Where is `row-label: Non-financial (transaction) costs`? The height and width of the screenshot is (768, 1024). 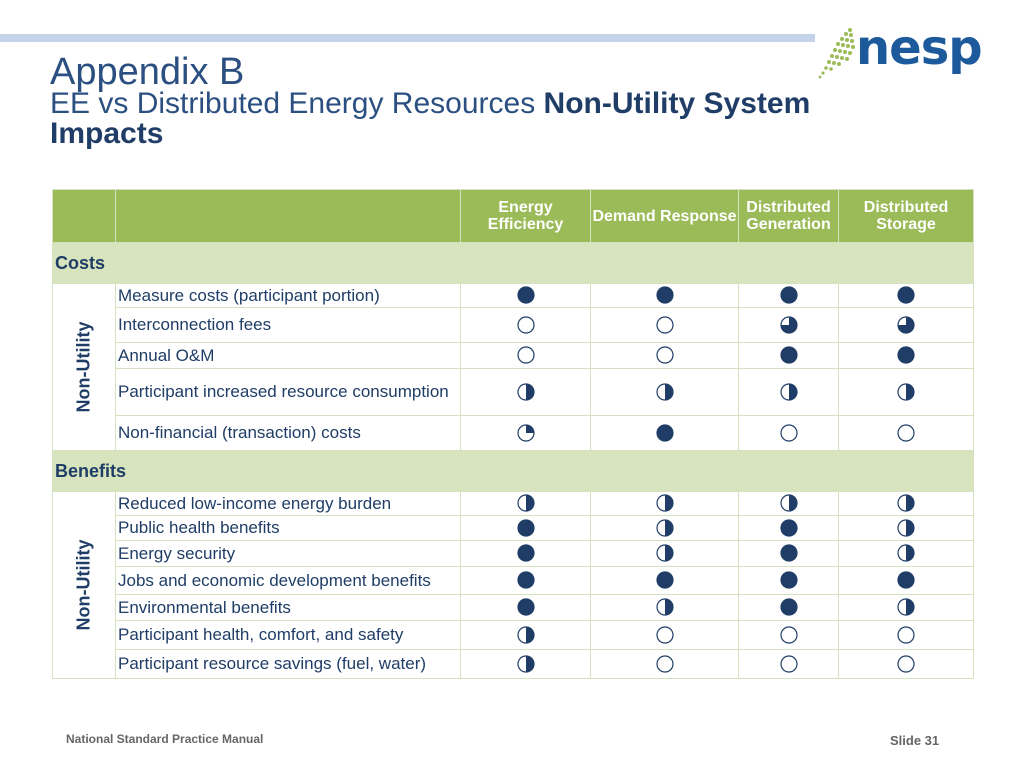
row-label: Non-financial (transaction) costs is located at coordinates (288, 433).